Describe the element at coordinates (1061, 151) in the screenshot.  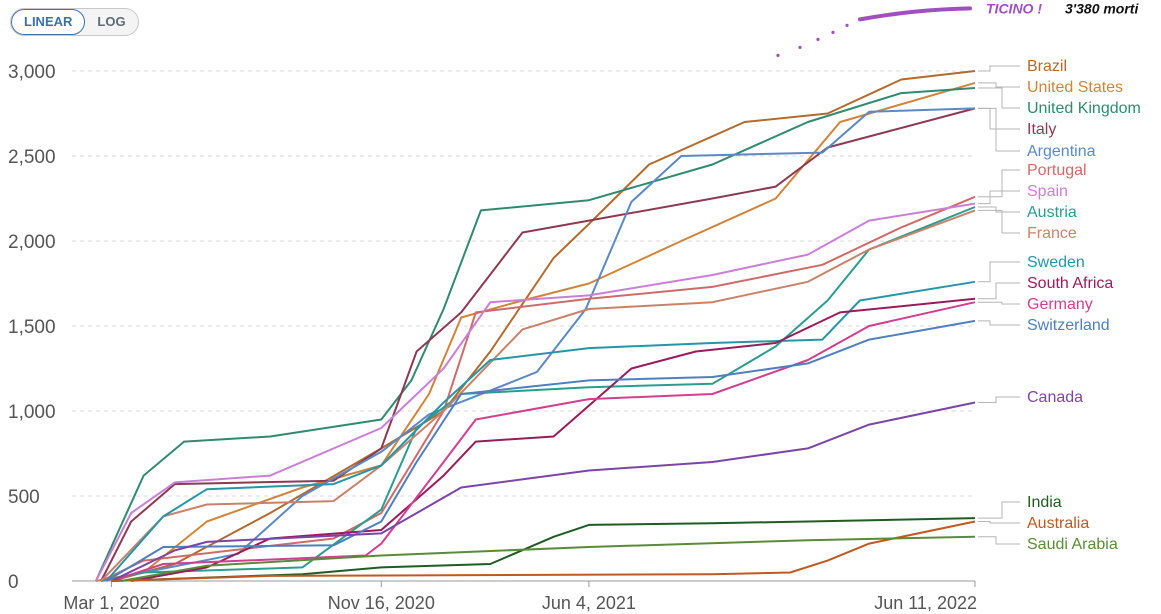
I see `series-label: Argentina` at that location.